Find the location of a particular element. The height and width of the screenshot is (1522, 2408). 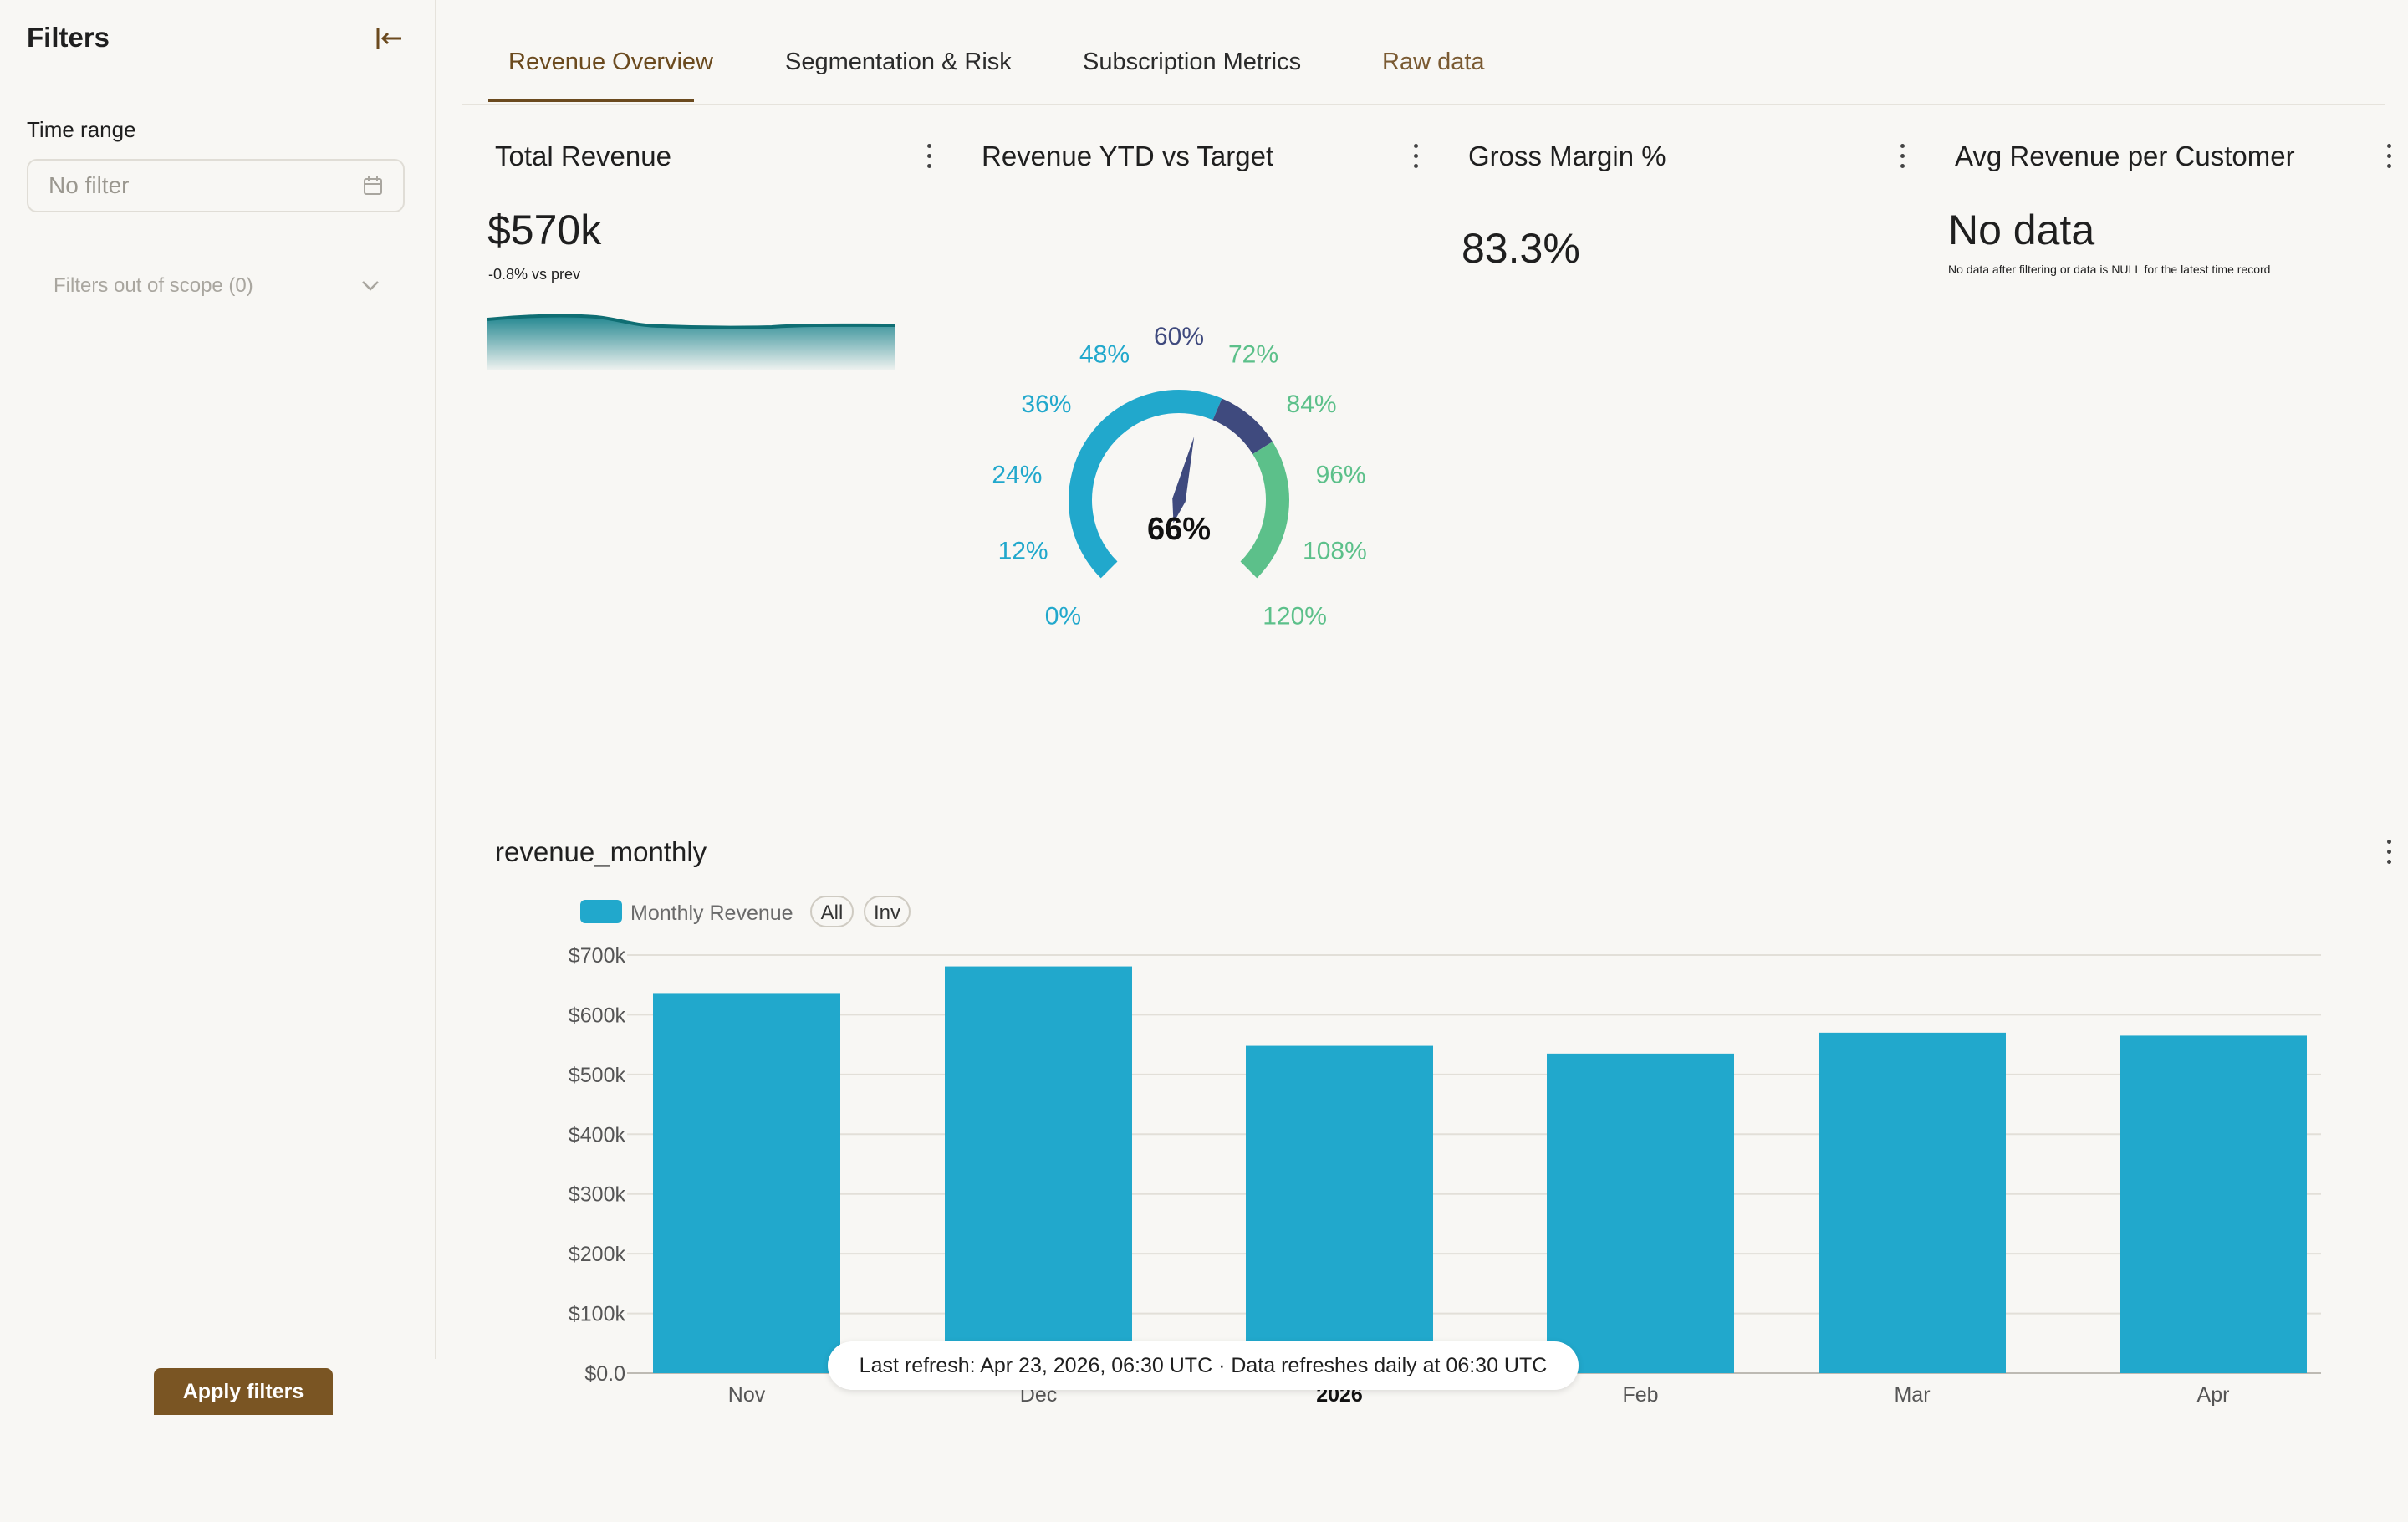

gauge-tick-label: 108% is located at coordinates (1335, 551).